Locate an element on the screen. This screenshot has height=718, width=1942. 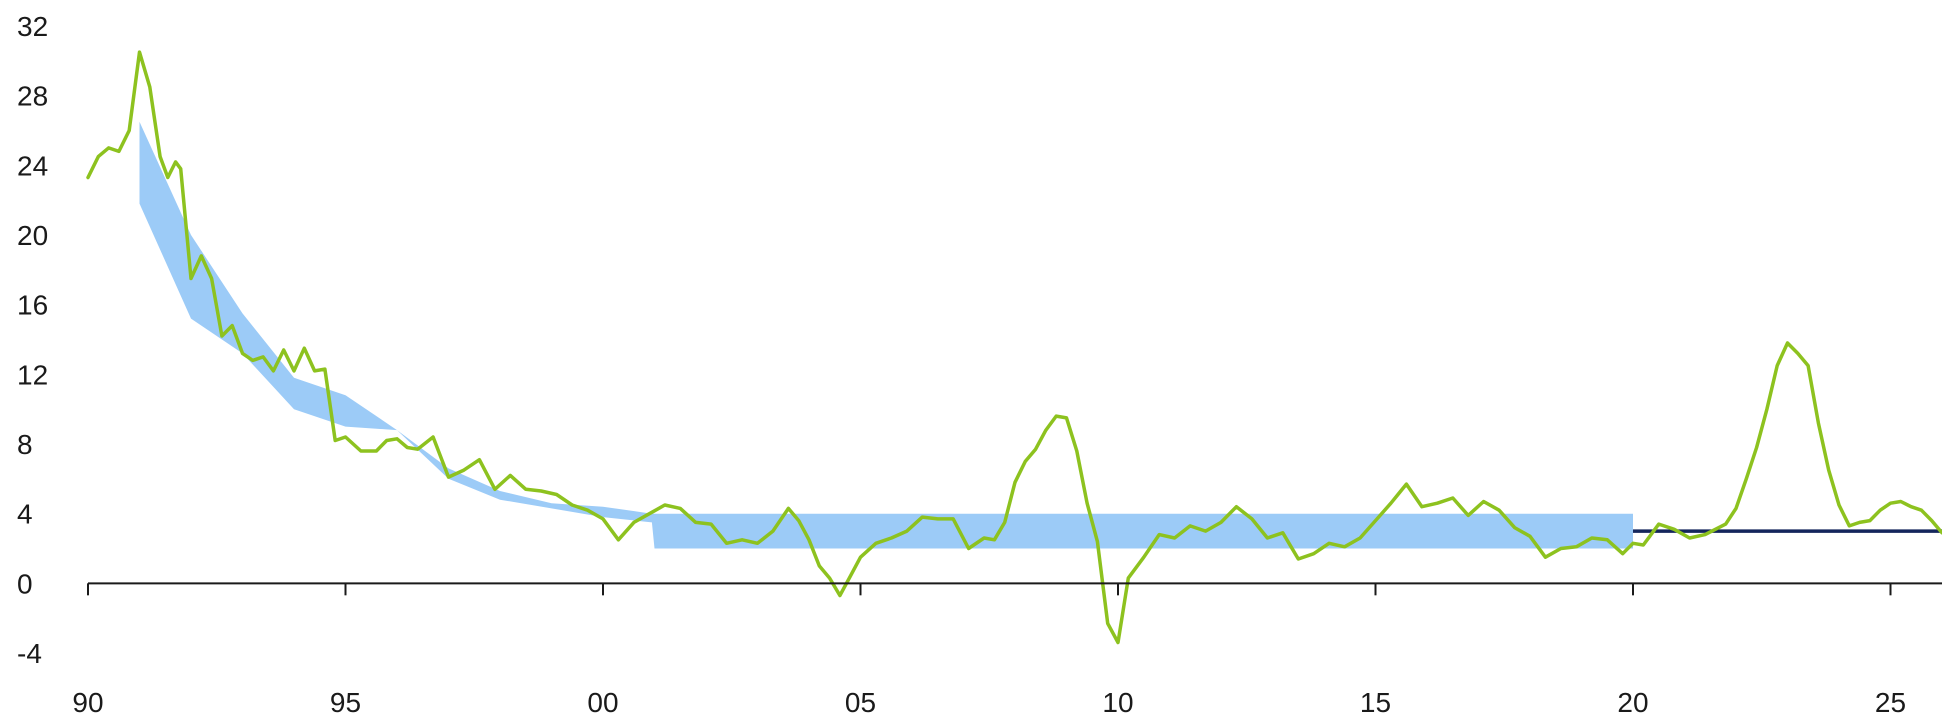
y-tick-label: 12 is located at coordinates (32, 374).